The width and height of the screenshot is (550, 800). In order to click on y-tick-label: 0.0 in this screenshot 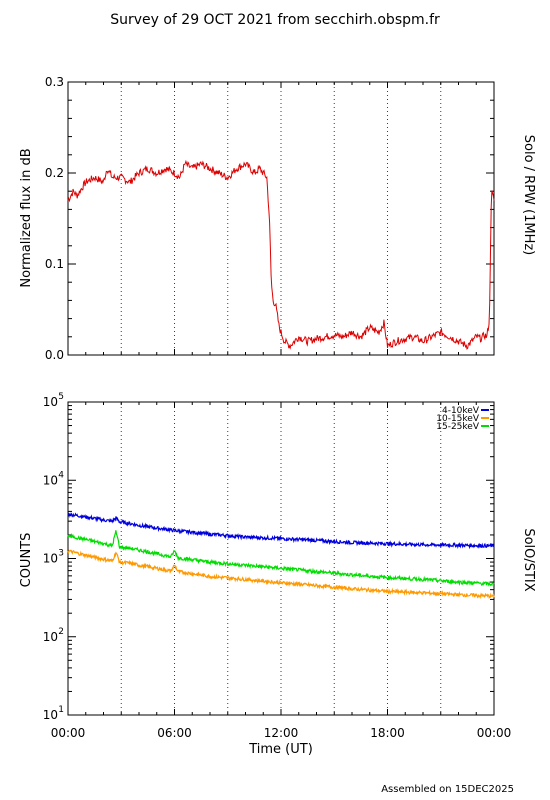, I will do `click(54, 355)`.